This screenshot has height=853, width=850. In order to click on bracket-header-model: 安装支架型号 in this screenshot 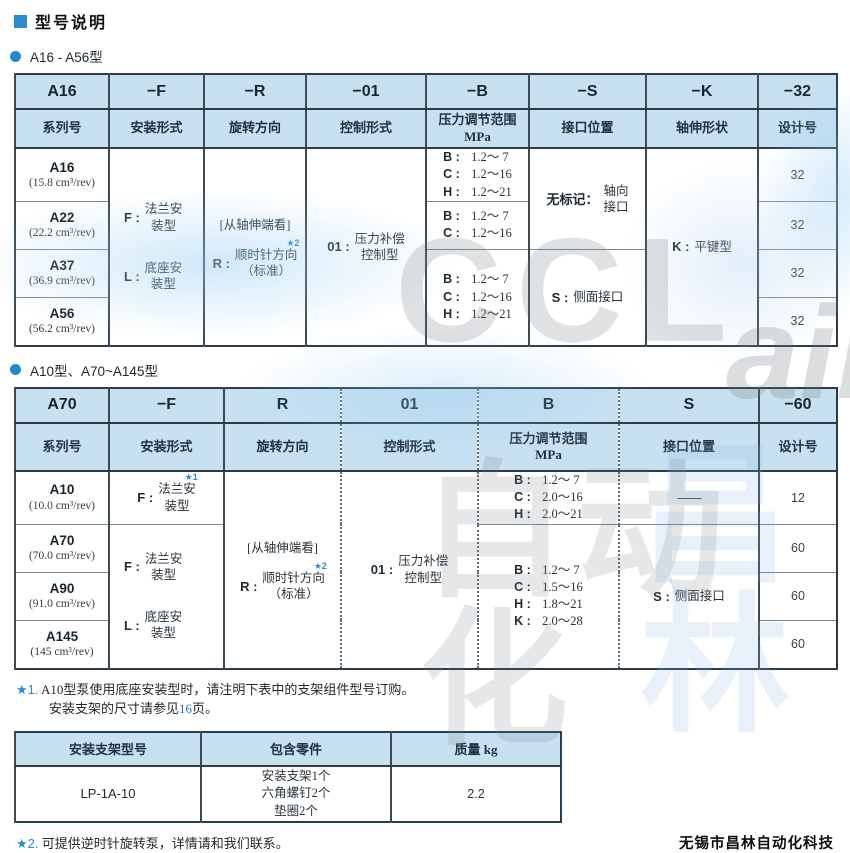, I will do `click(107, 749)`.